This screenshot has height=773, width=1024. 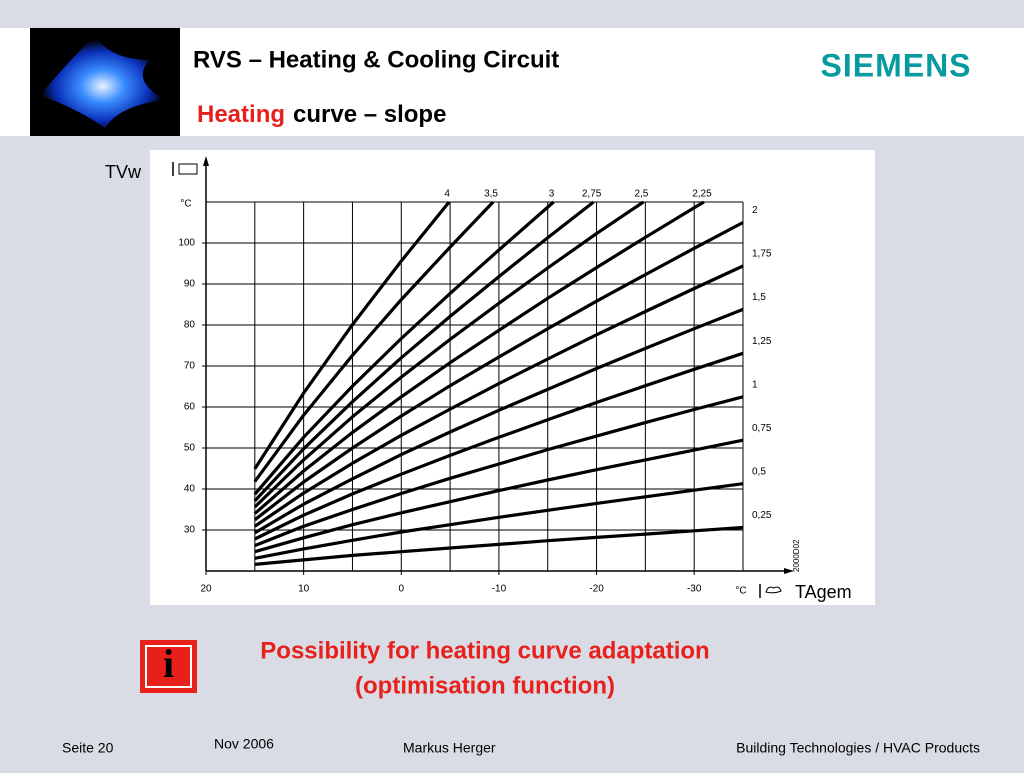 I want to click on y-tick-label: 60, so click(x=190, y=407).